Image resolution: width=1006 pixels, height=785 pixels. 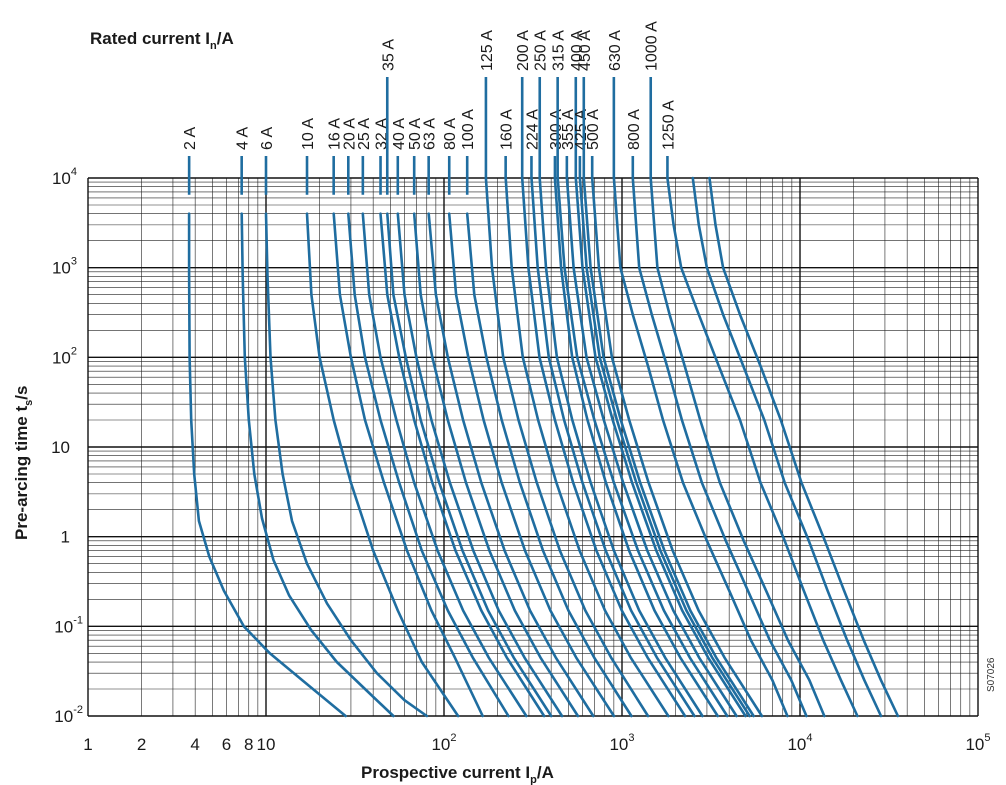 I want to click on series-label-group: 160 A, so click(x=507, y=129).